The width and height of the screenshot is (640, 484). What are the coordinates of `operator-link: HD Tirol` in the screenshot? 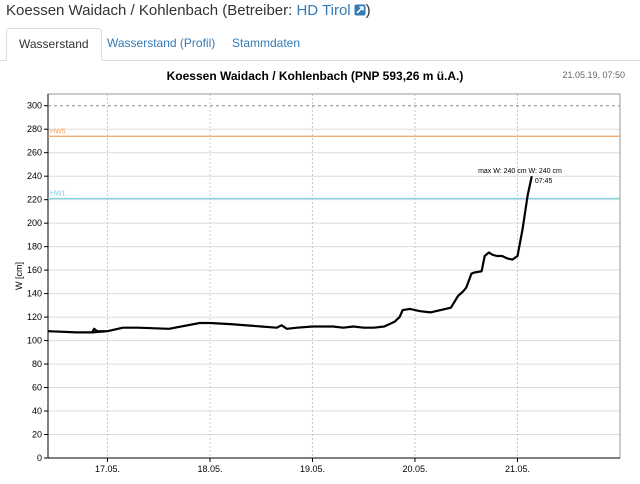 It's located at (323, 10).